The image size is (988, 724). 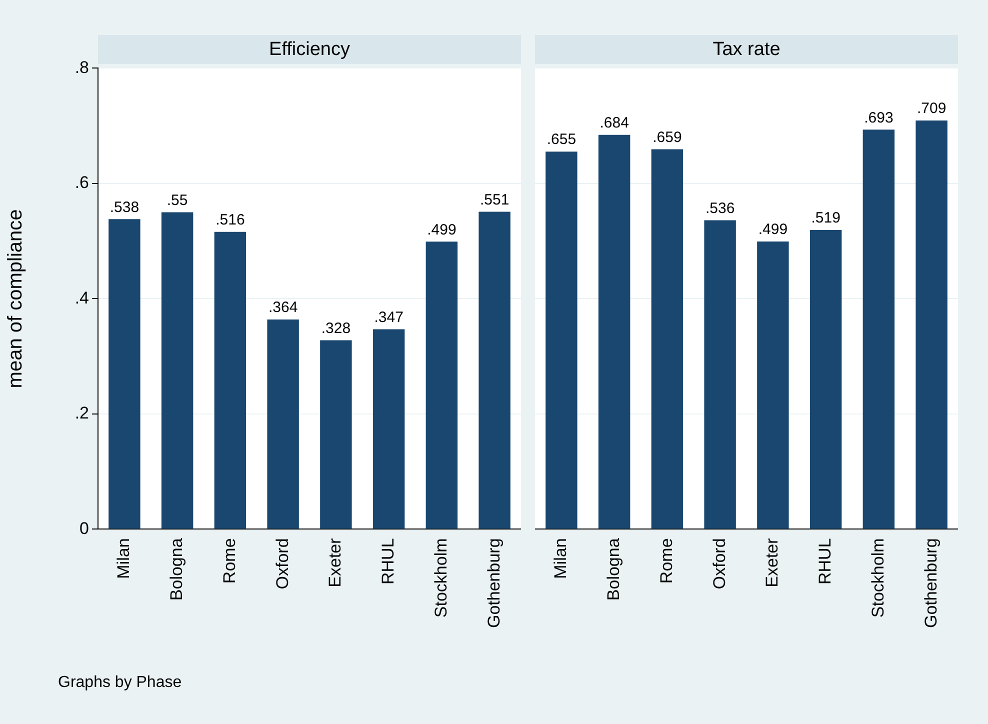 I want to click on data-label: .693, so click(x=879, y=117).